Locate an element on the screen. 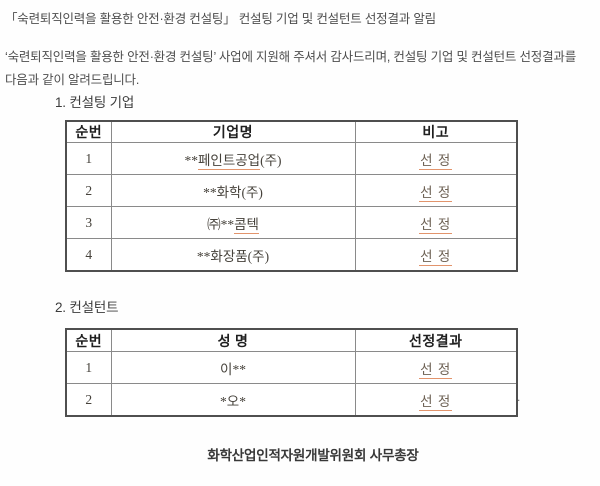 Image resolution: width=600 pixels, height=486 pixels. header-row: 순번 성 명 선정결과 is located at coordinates (291, 340).